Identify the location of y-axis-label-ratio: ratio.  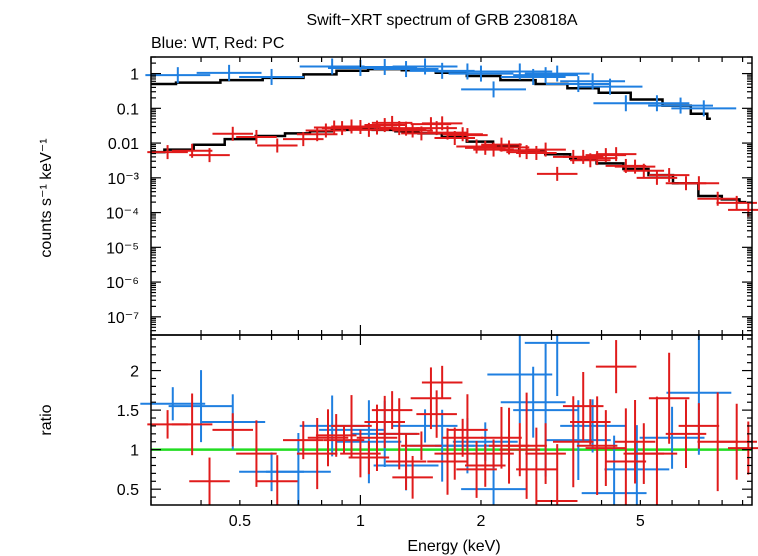
(46, 419).